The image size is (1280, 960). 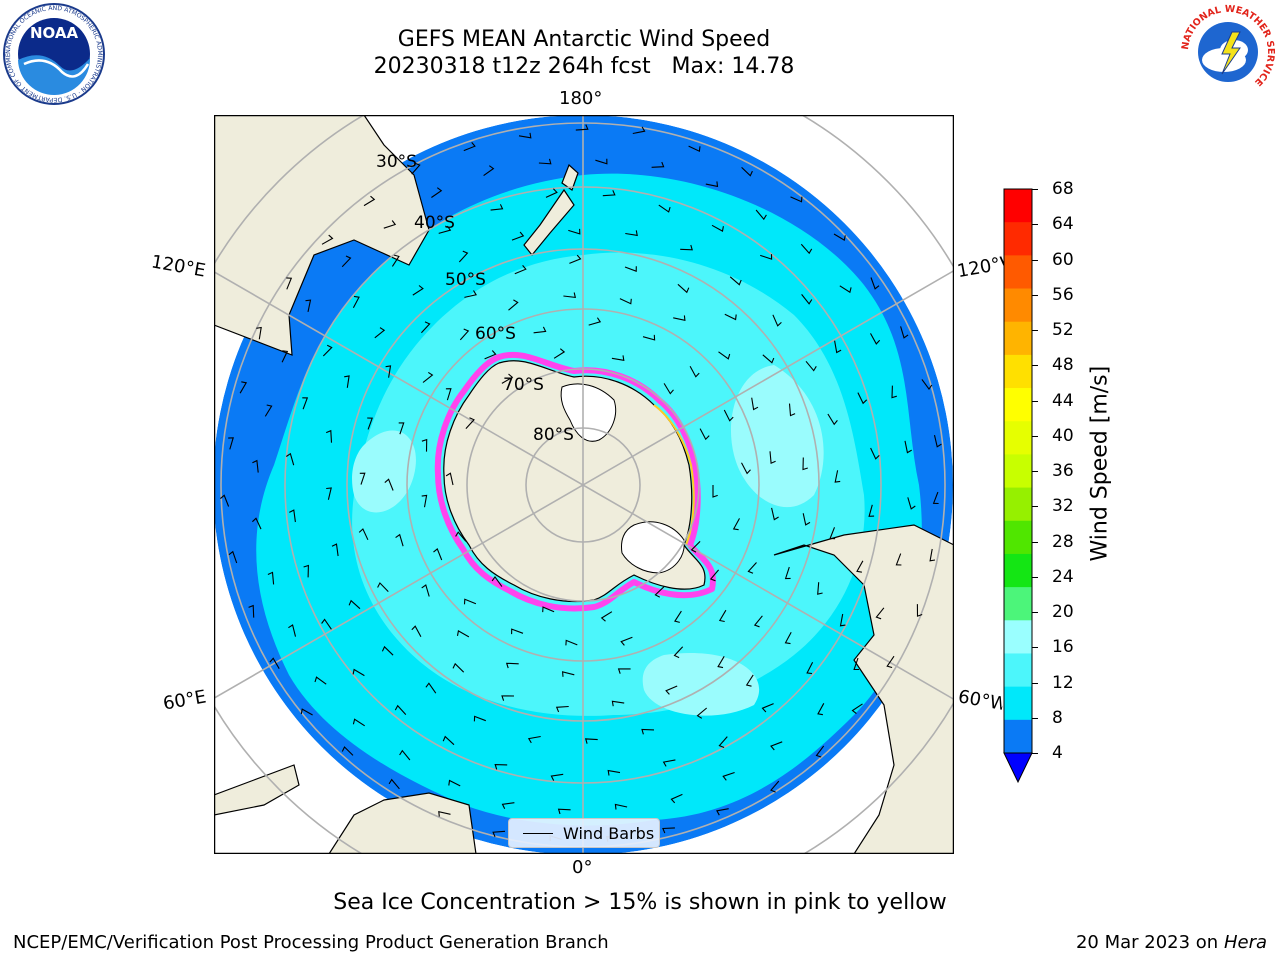 What do you see at coordinates (402, 823) in the screenshot?
I see `africa-land` at bounding box center [402, 823].